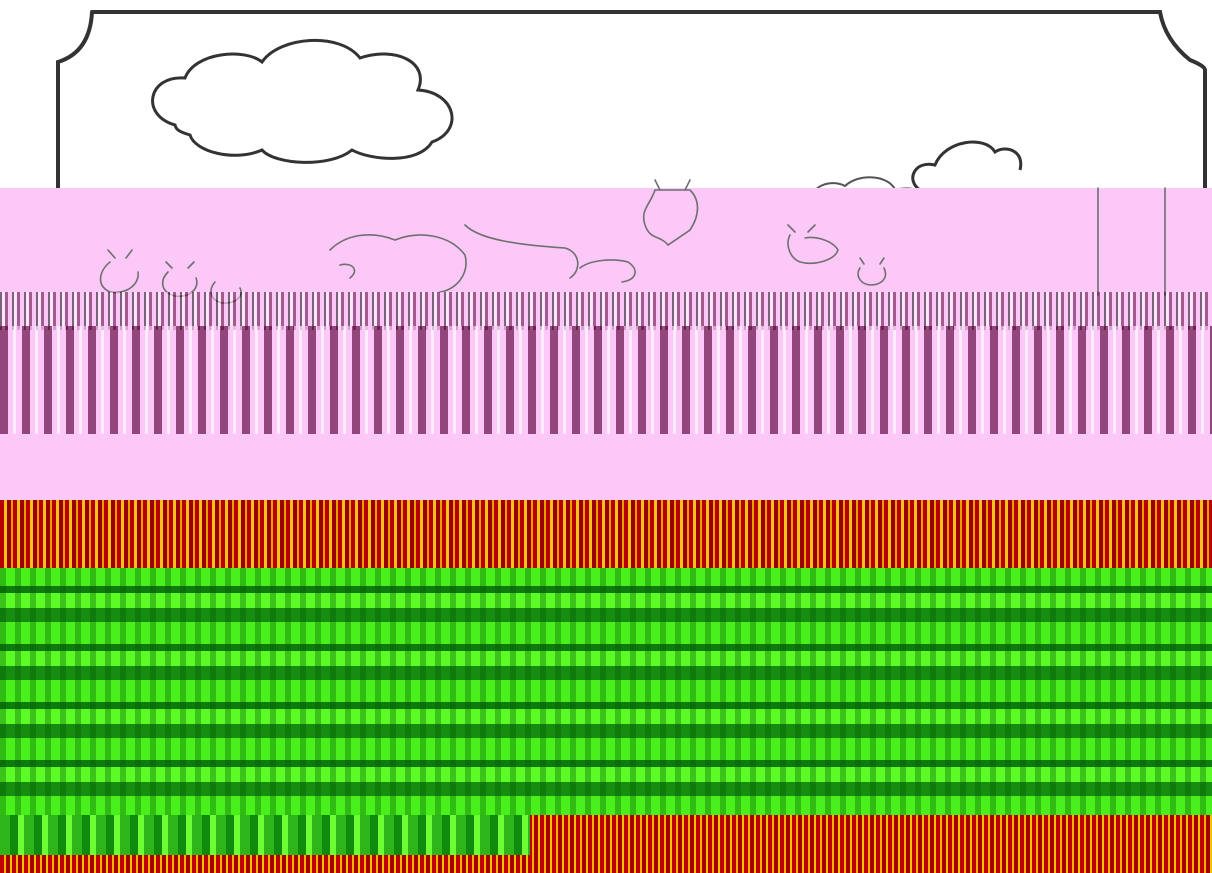 The height and width of the screenshot is (873, 1212). I want to click on tree-trunk, so click(1131, 241).